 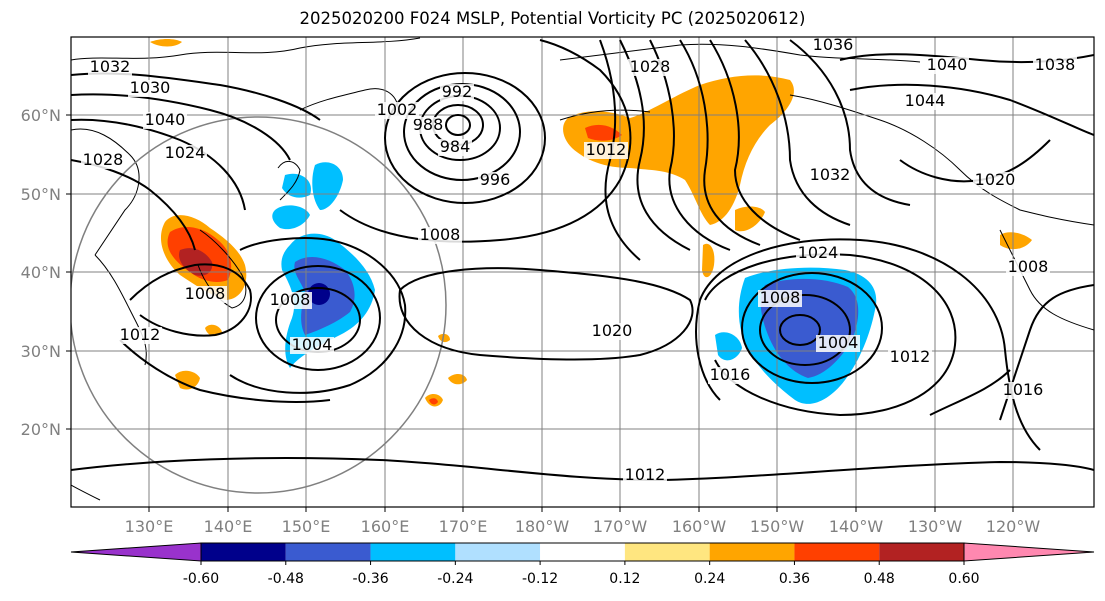 What do you see at coordinates (463, 526) in the screenshot?
I see `lon-tick-label: 170°E` at bounding box center [463, 526].